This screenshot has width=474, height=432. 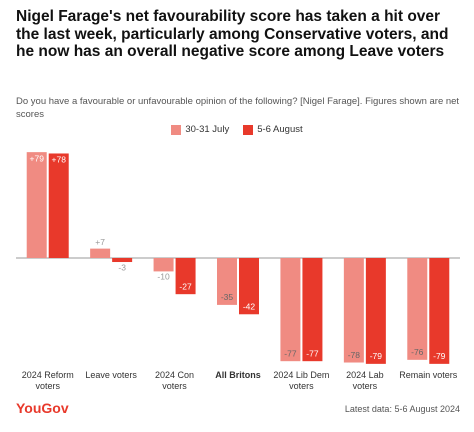 I want to click on value-label: -78, so click(x=354, y=355).